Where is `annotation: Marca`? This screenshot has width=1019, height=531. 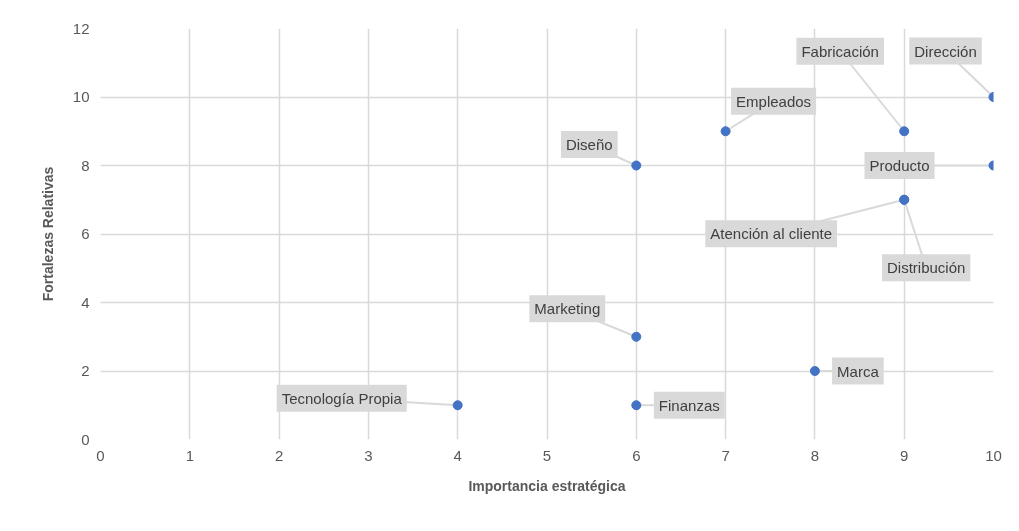 annotation: Marca is located at coordinates (858, 371).